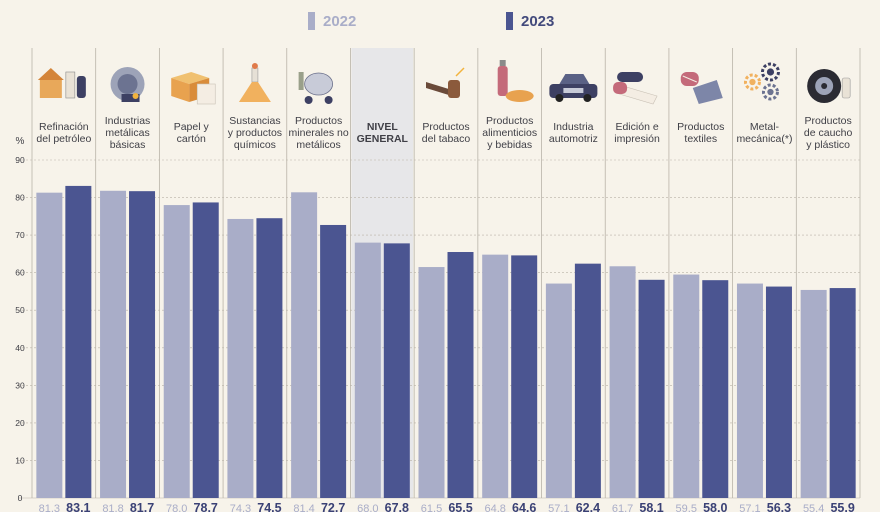 The image size is (880, 512). What do you see at coordinates (494, 507) in the screenshot?
I see `data-label-2022: 64,8` at bounding box center [494, 507].